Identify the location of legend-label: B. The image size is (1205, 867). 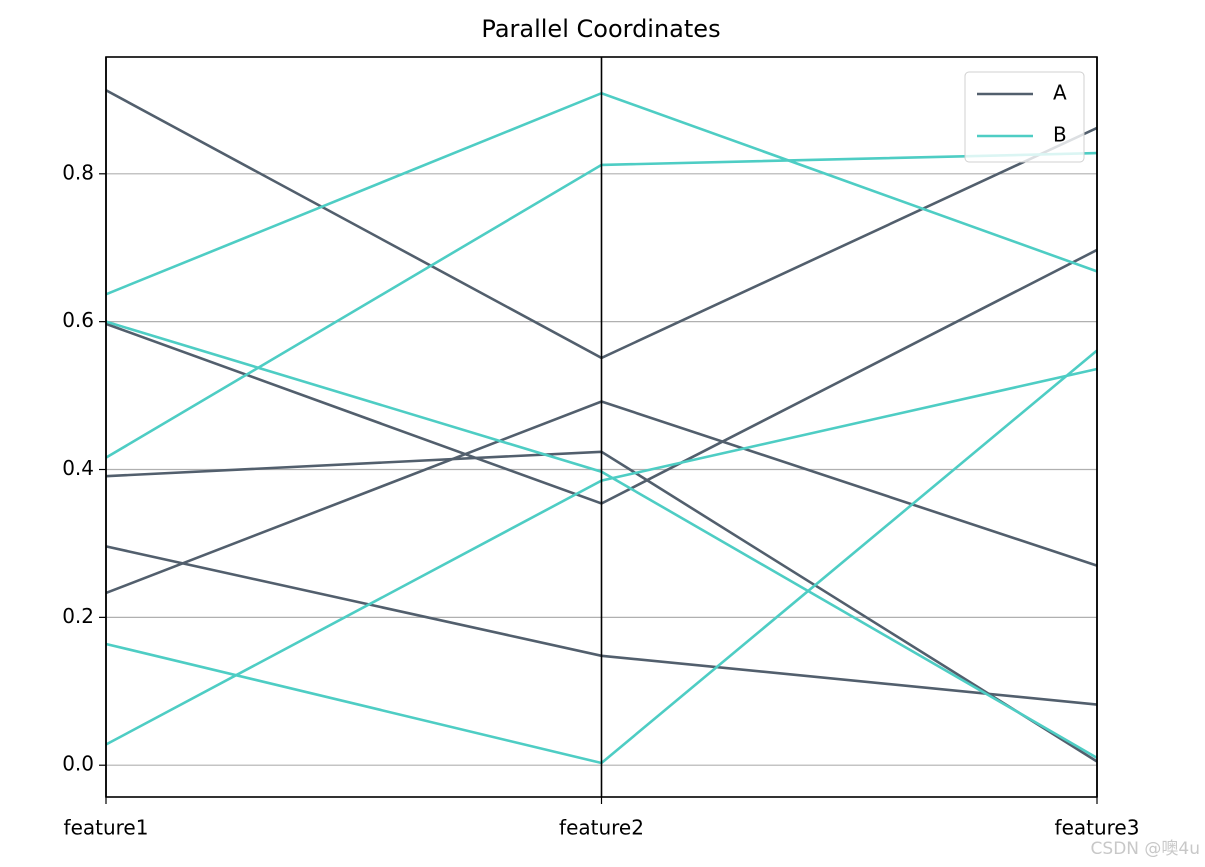
(1060, 135).